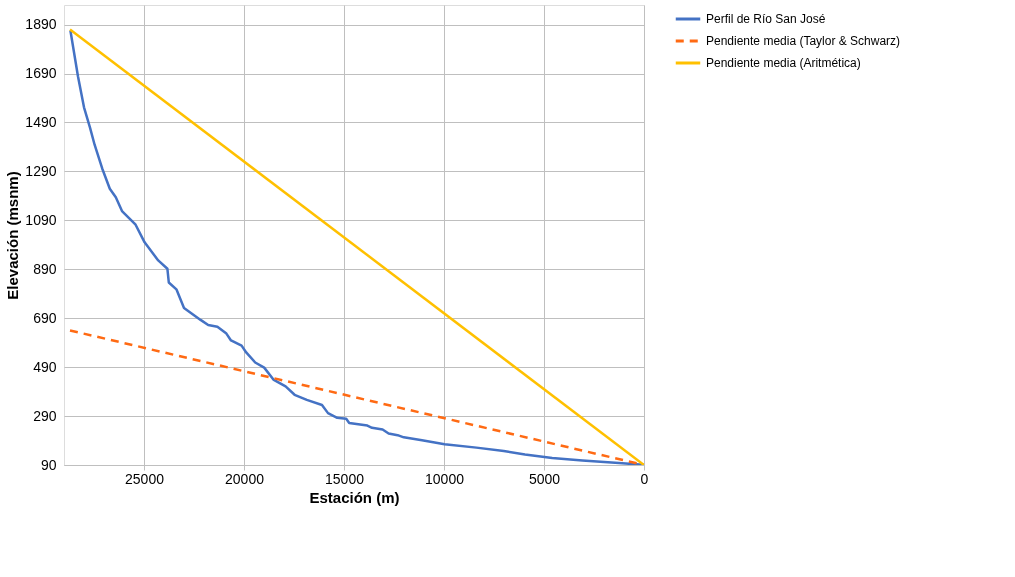 The height and width of the screenshot is (577, 1015). What do you see at coordinates (13, 235) in the screenshot?
I see `y-axis-title: Elevación (msnm)` at bounding box center [13, 235].